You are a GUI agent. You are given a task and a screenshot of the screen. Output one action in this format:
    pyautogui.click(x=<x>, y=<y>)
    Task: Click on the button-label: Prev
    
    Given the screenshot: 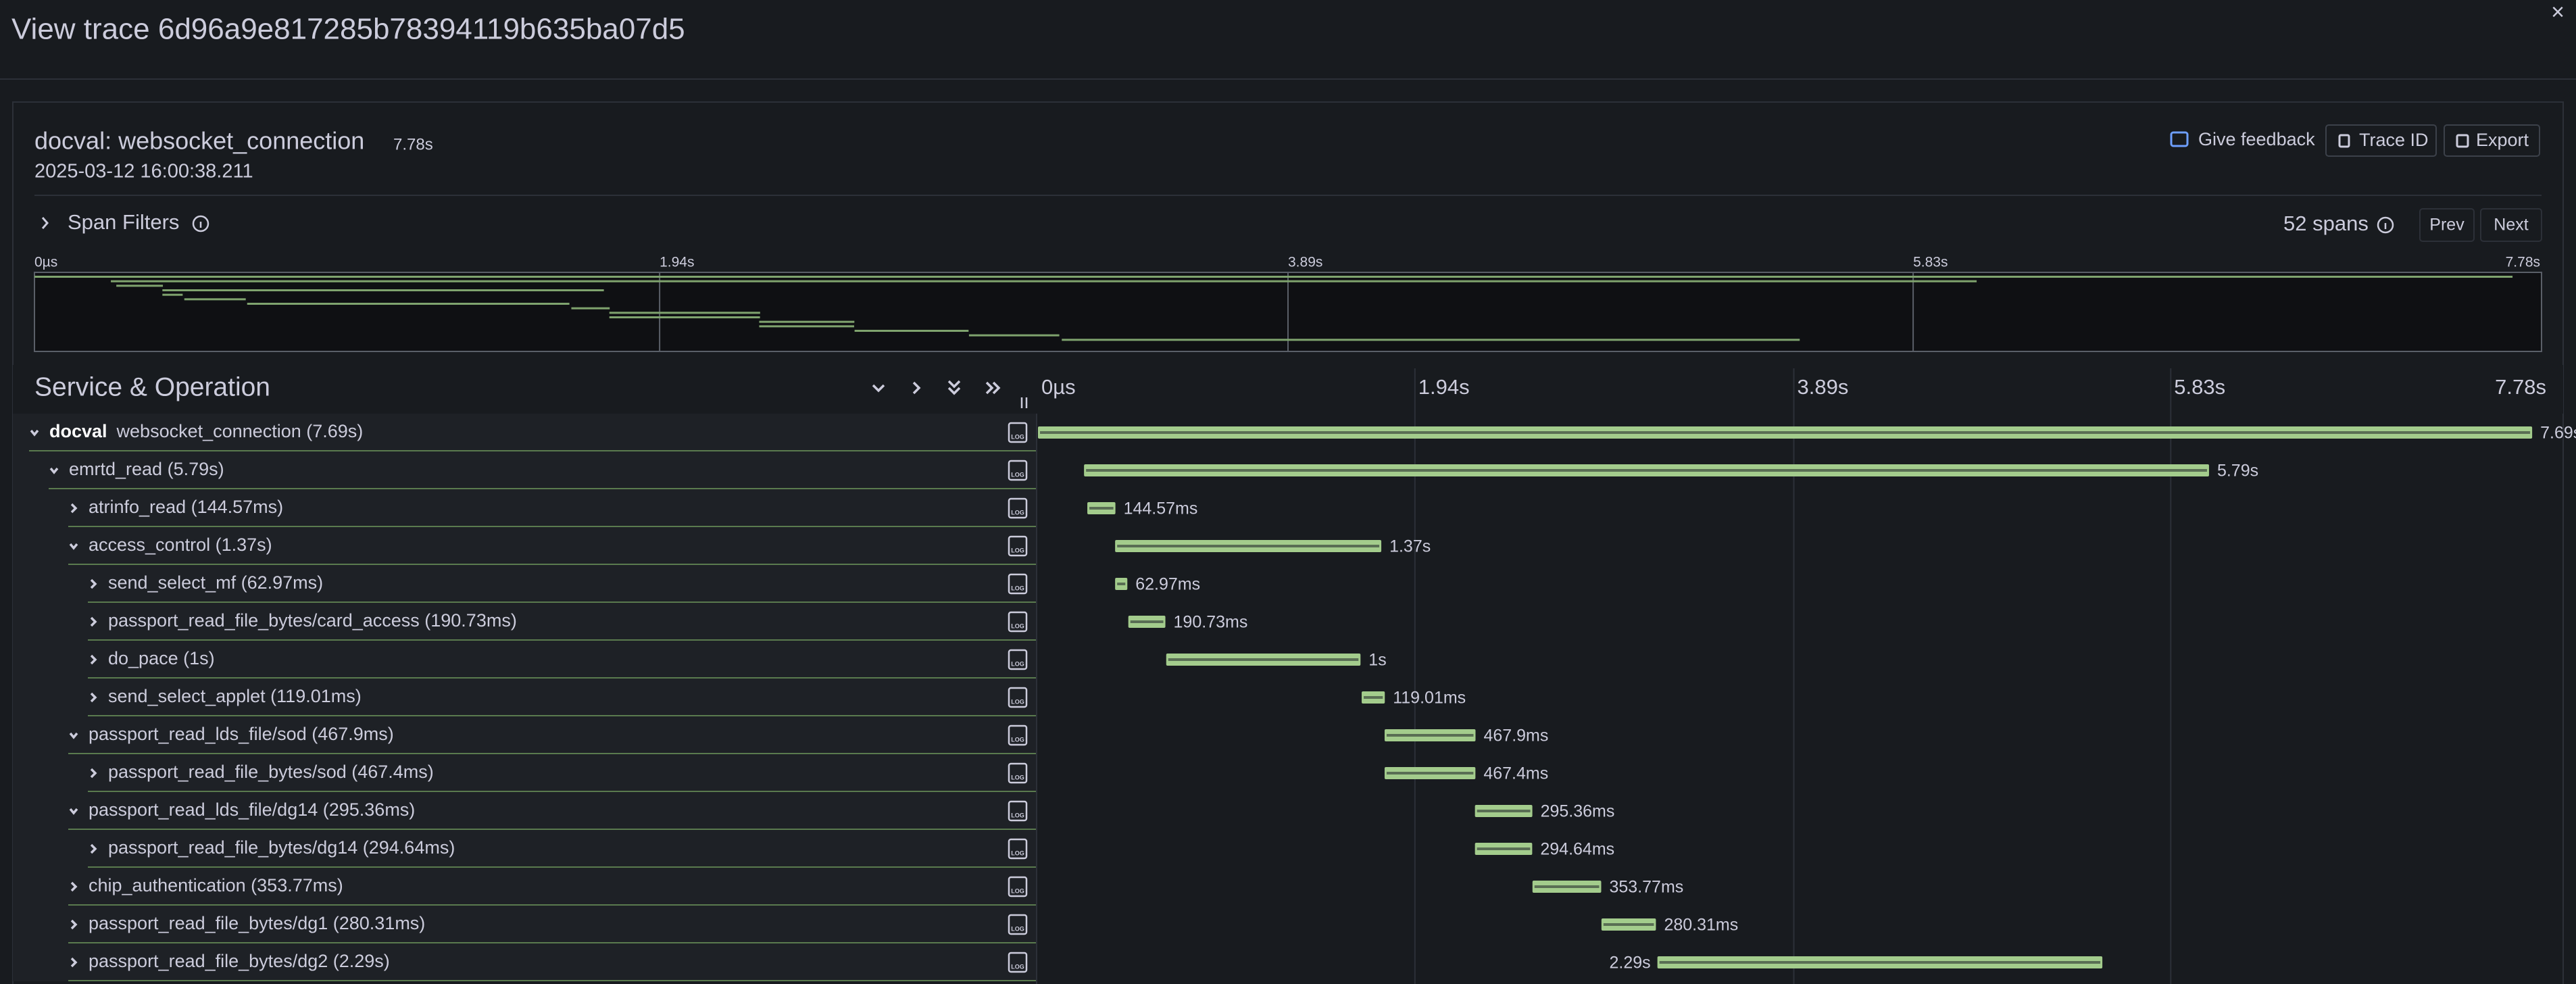 What is the action you would take?
    pyautogui.click(x=2447, y=226)
    